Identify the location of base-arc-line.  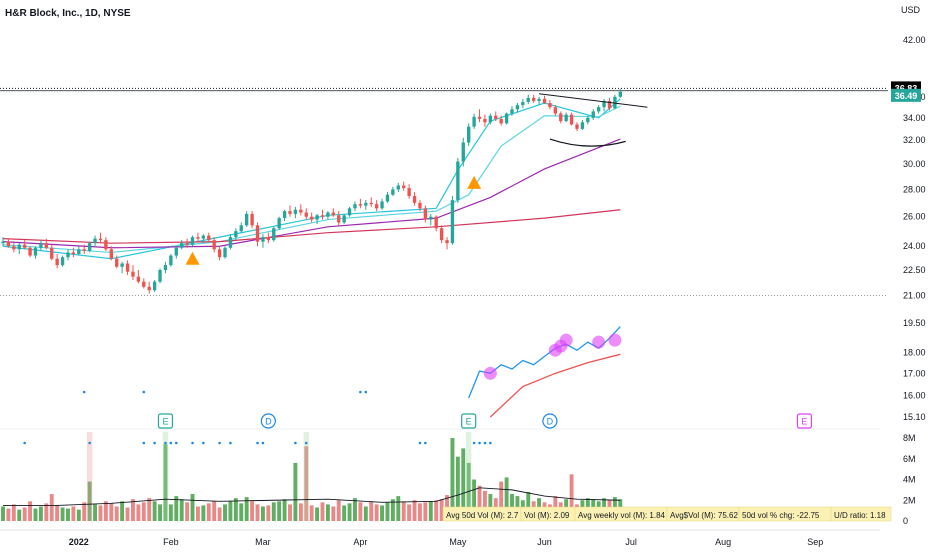
(587, 142).